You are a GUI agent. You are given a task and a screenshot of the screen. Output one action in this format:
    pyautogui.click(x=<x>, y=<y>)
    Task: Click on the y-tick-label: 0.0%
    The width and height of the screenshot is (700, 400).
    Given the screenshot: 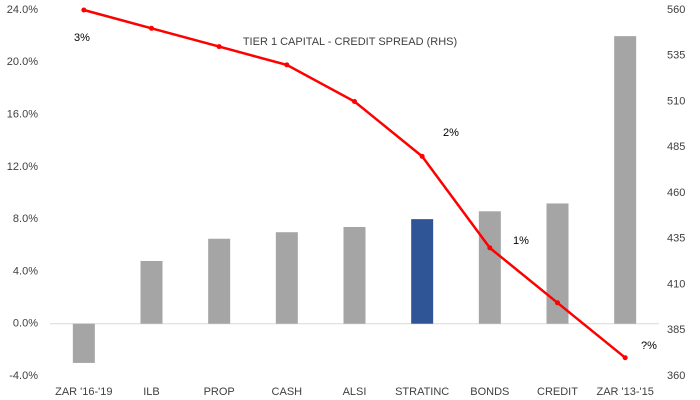 What is the action you would take?
    pyautogui.click(x=25, y=324)
    